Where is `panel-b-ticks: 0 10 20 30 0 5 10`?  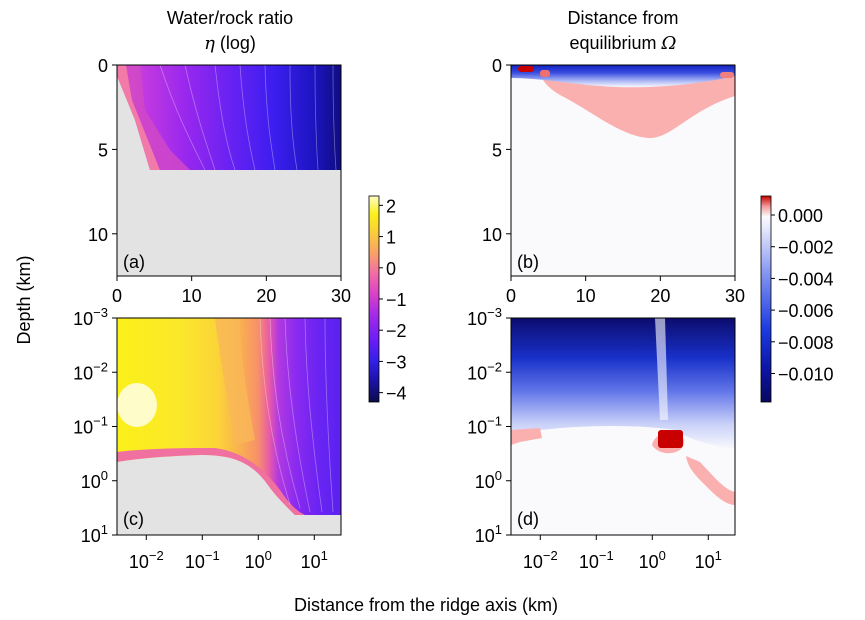
panel-b-ticks: 0 10 20 30 0 5 10 is located at coordinates (613, 181).